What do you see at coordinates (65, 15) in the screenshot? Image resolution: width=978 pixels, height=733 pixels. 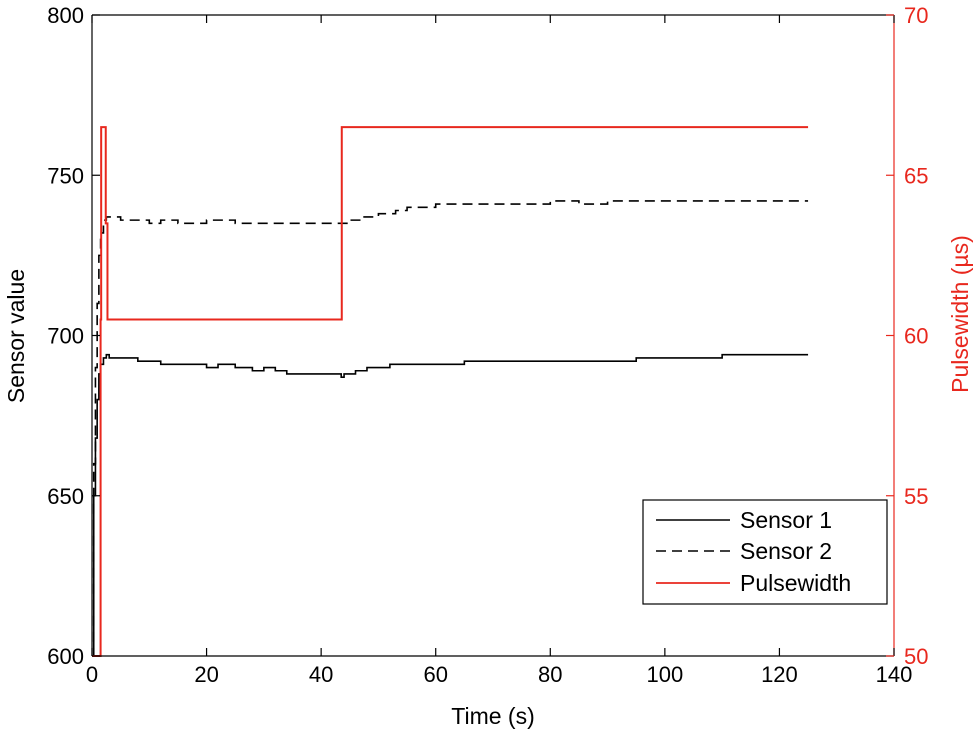 I see `y-tick-label: 800` at bounding box center [65, 15].